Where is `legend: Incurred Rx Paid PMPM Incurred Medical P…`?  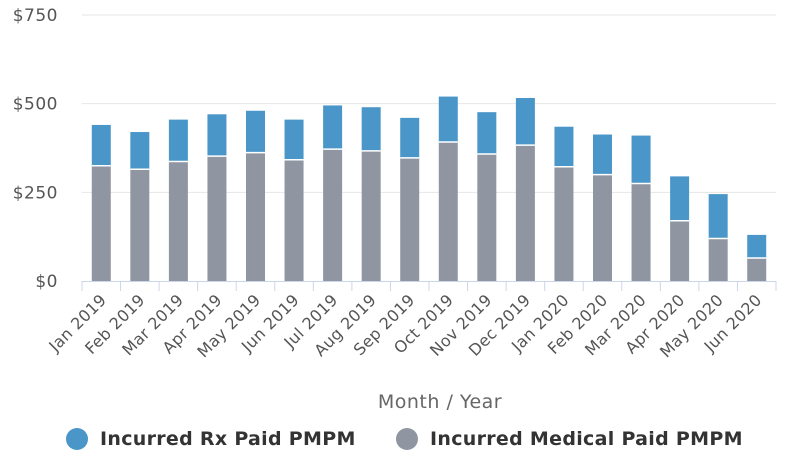 legend: Incurred Rx Paid PMPM Incurred Medical P… is located at coordinates (393, 445).